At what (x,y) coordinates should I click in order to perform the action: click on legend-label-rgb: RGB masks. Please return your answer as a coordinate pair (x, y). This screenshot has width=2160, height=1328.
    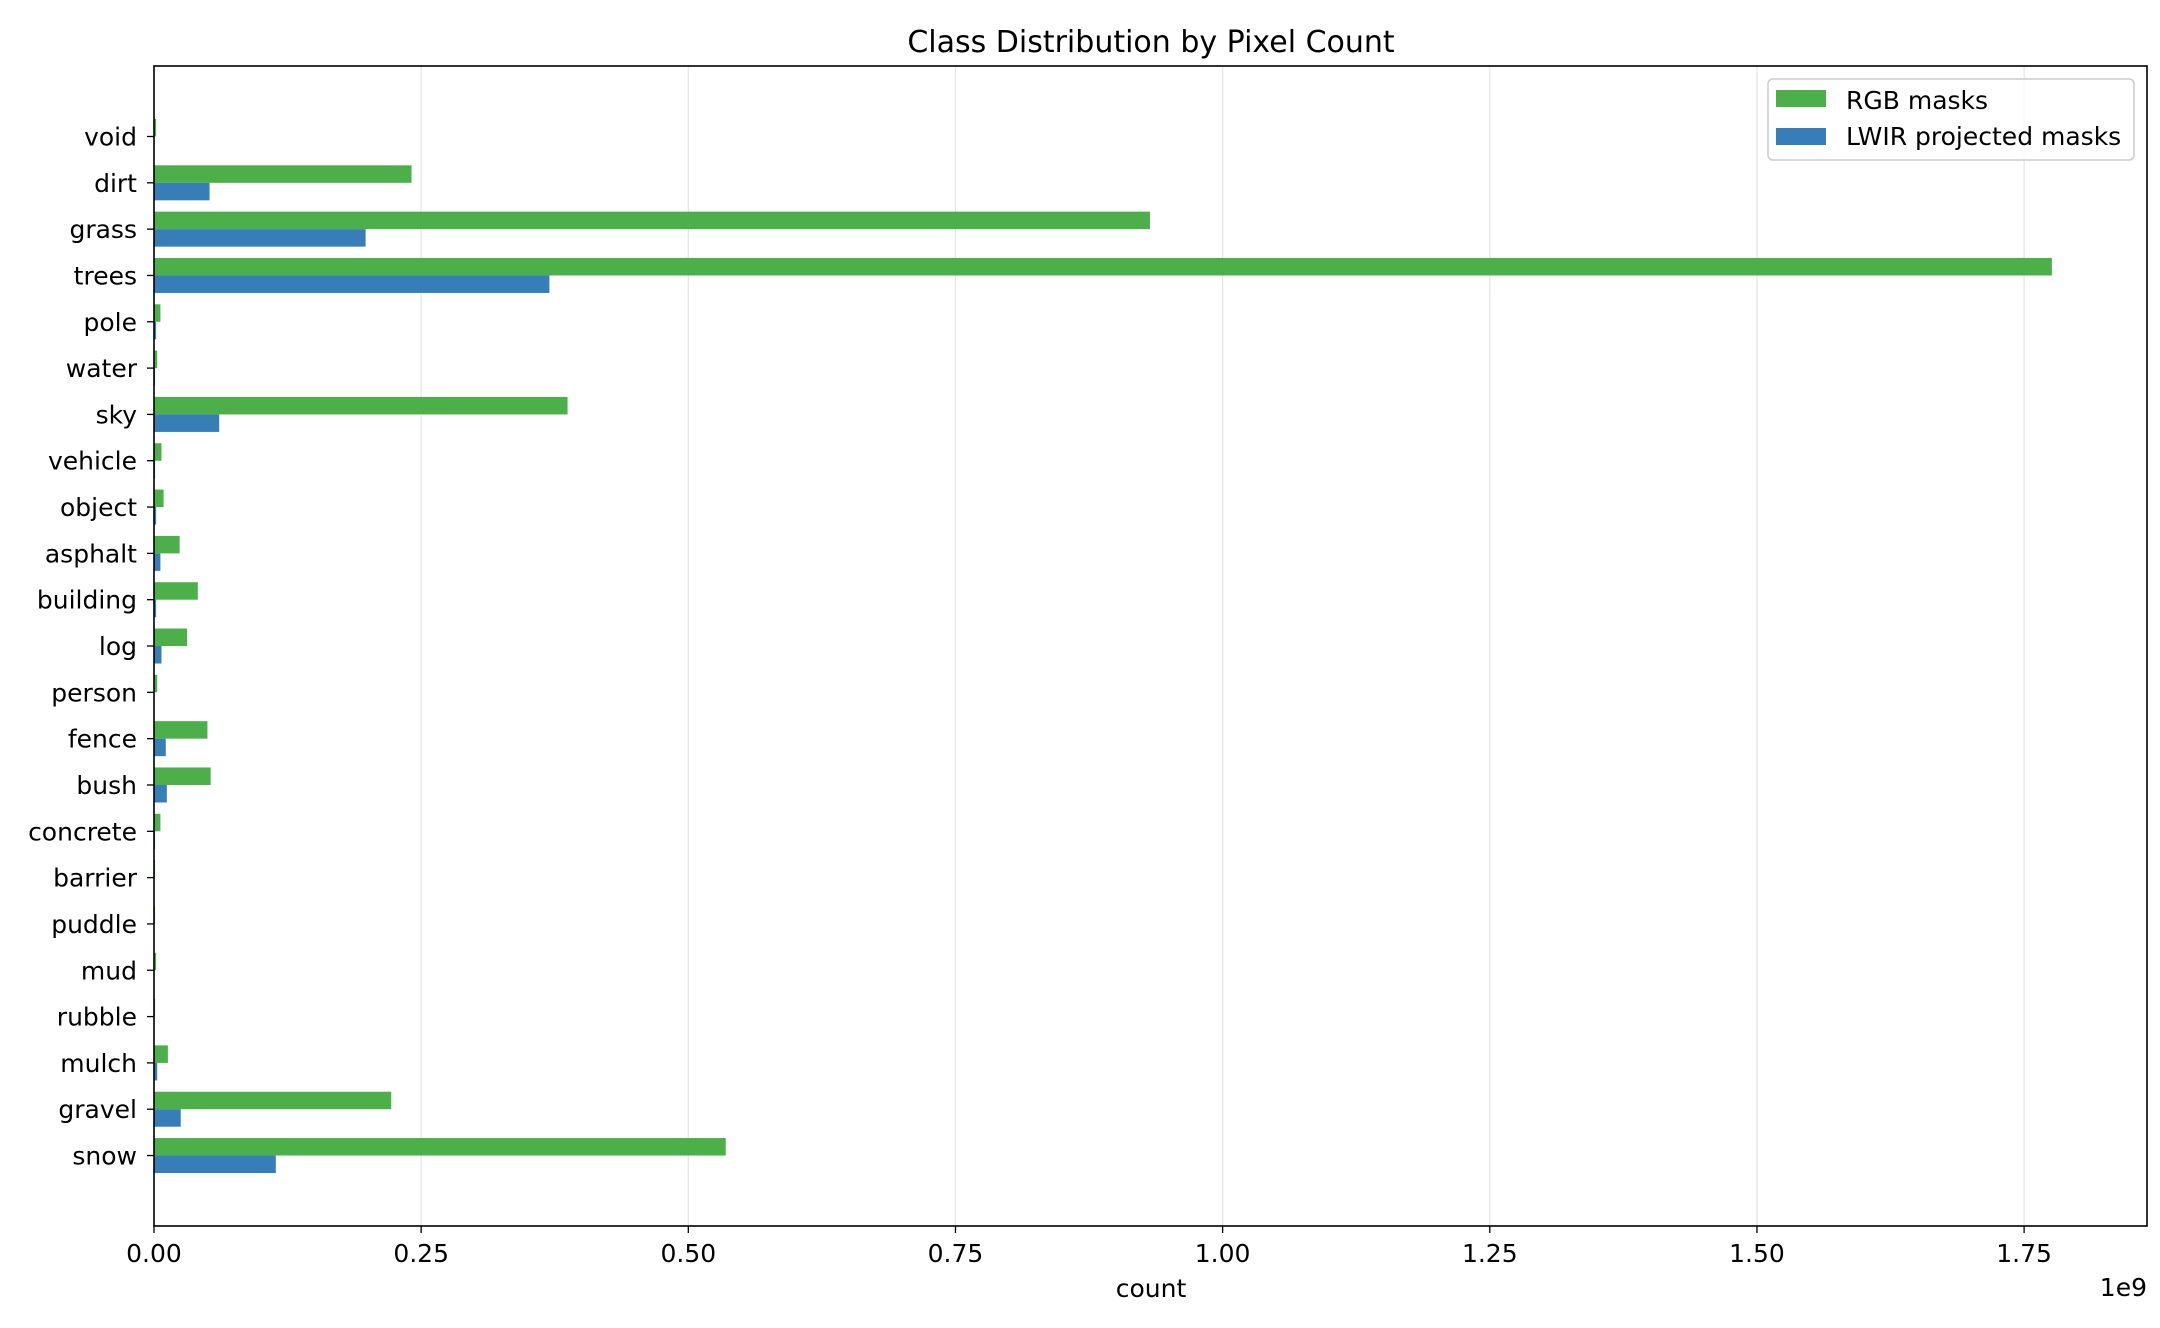
    Looking at the image, I should click on (1917, 100).